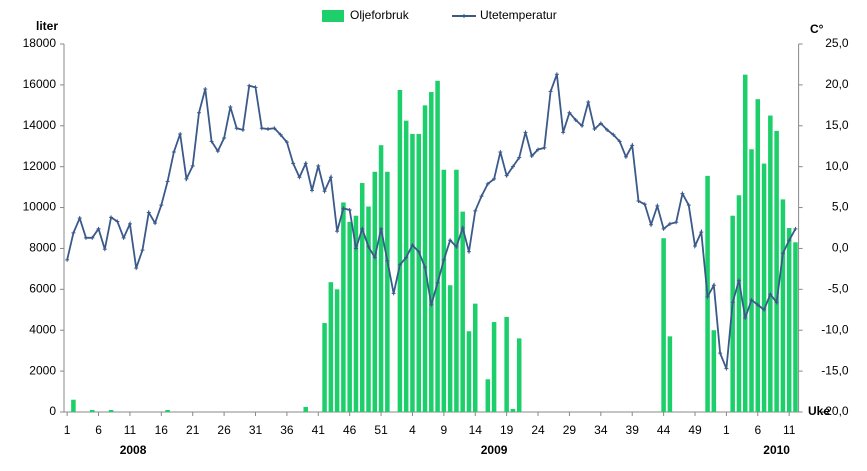 The height and width of the screenshot is (471, 867). What do you see at coordinates (837, 84) in the screenshot?
I see `y2-tick-label: 20,0` at bounding box center [837, 84].